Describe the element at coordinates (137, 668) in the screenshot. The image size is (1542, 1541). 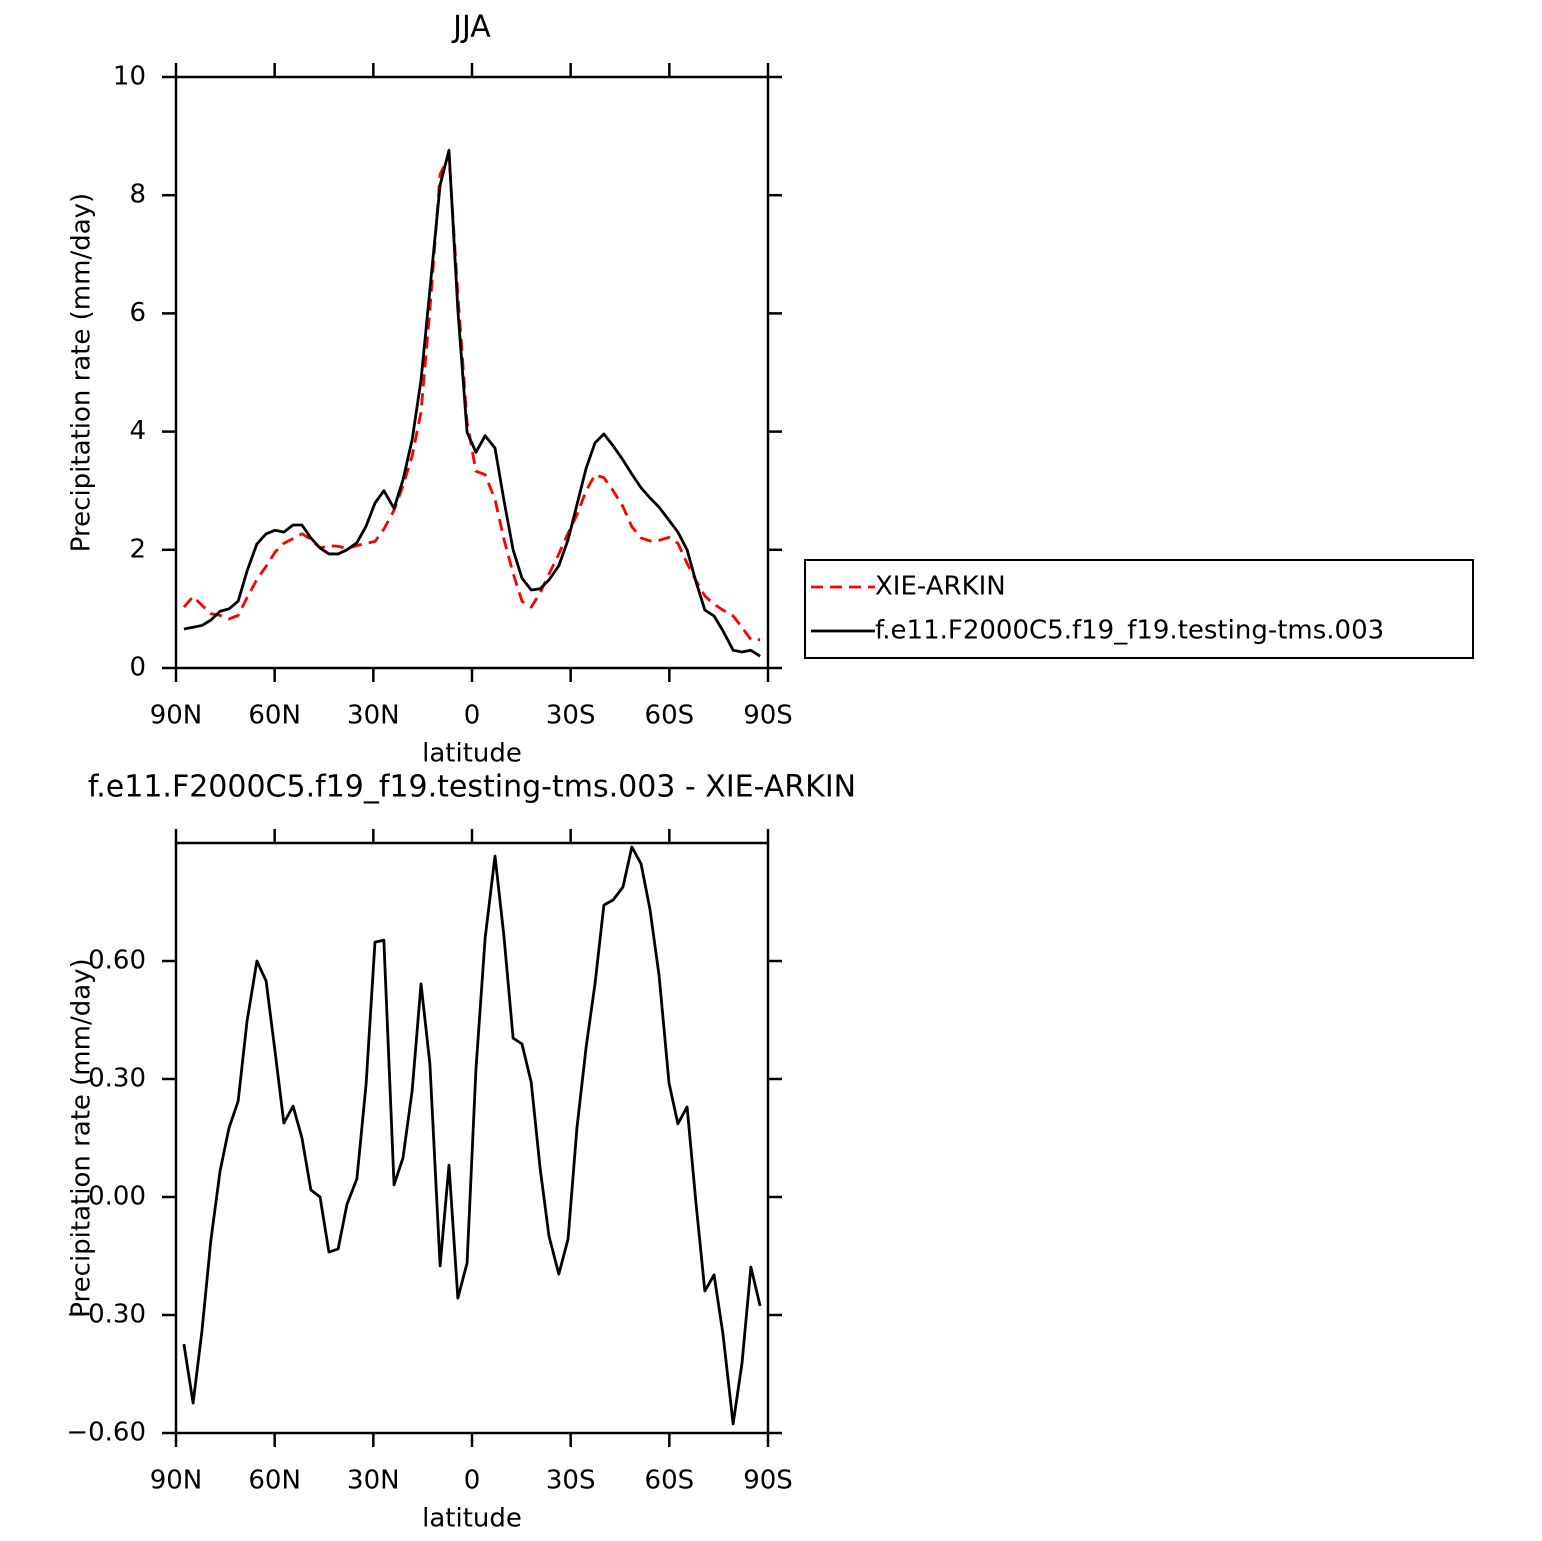
I see `y-tick-label: 0` at that location.